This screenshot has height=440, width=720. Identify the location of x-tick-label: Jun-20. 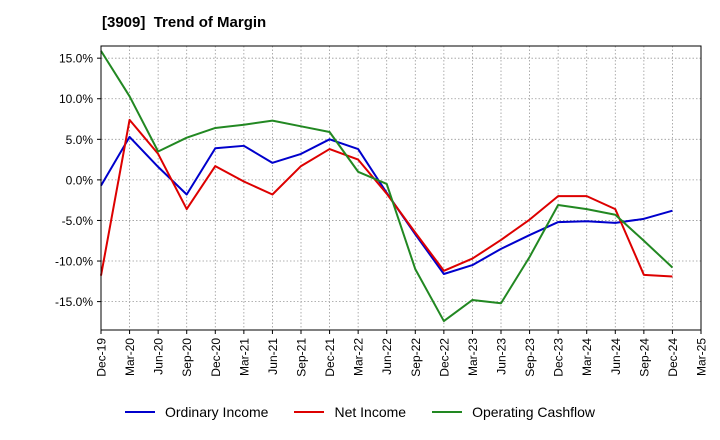
(159, 356).